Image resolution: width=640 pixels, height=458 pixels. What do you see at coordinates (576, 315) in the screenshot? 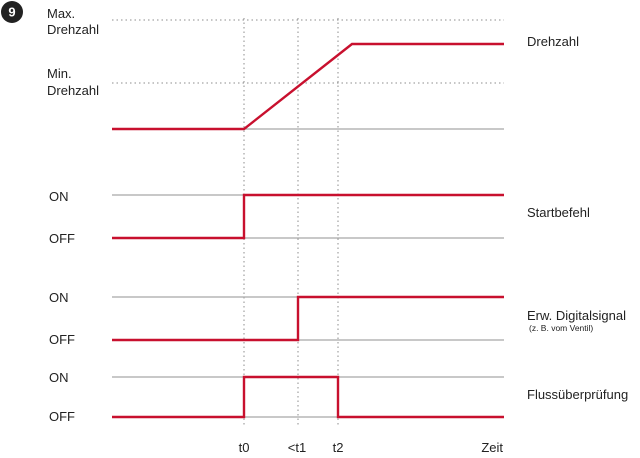
I see `digital-panel-title: Erw. Digitalsignal` at bounding box center [576, 315].